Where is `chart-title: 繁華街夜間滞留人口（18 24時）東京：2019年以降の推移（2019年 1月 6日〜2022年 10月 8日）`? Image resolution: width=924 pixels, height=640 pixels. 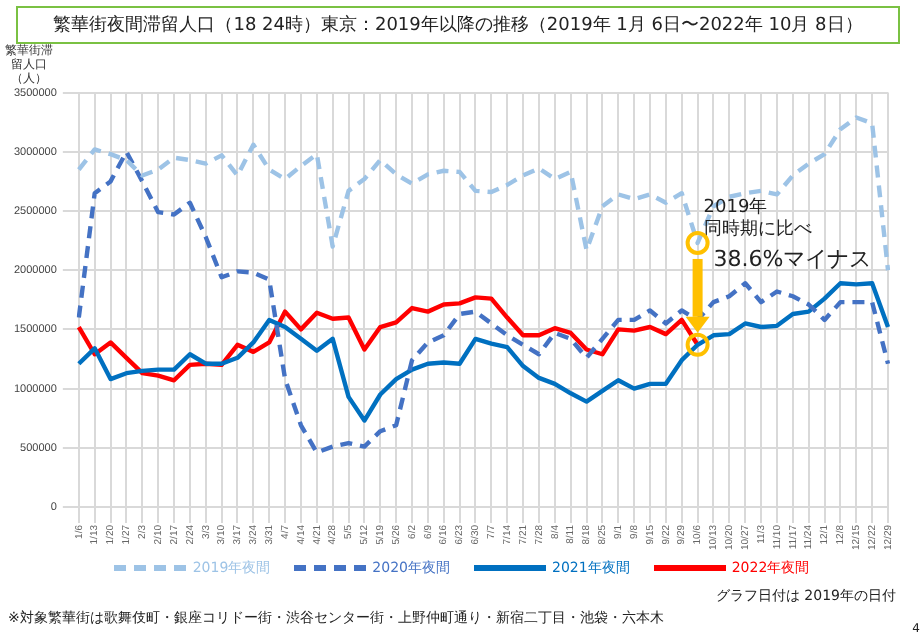
chart-title: 繁華街夜間滞留人口（18 24時）東京：2019年以降の推移（2019年 1月 6日〜2022年 10月 8日） is located at coordinates (458, 25).